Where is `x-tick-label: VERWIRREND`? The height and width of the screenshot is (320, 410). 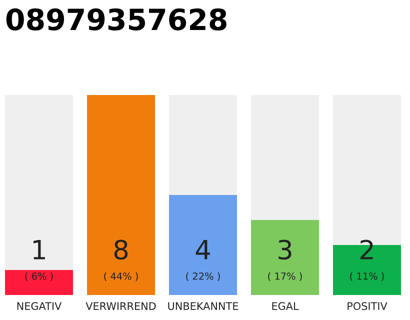
x-tick-label: VERWIRREND is located at coordinates (121, 306).